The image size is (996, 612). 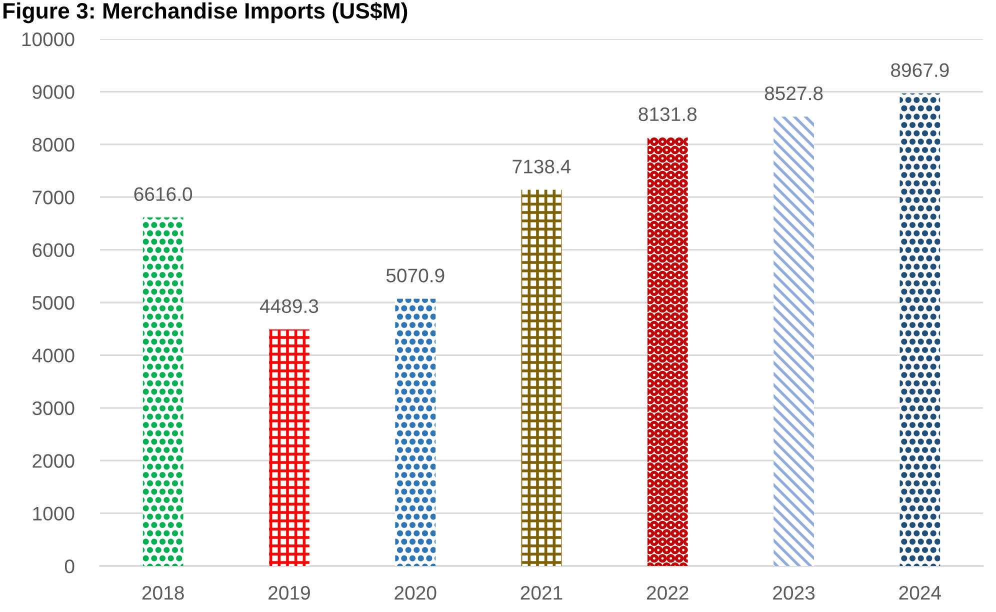 I want to click on data-label: 8527.8, so click(x=793, y=93).